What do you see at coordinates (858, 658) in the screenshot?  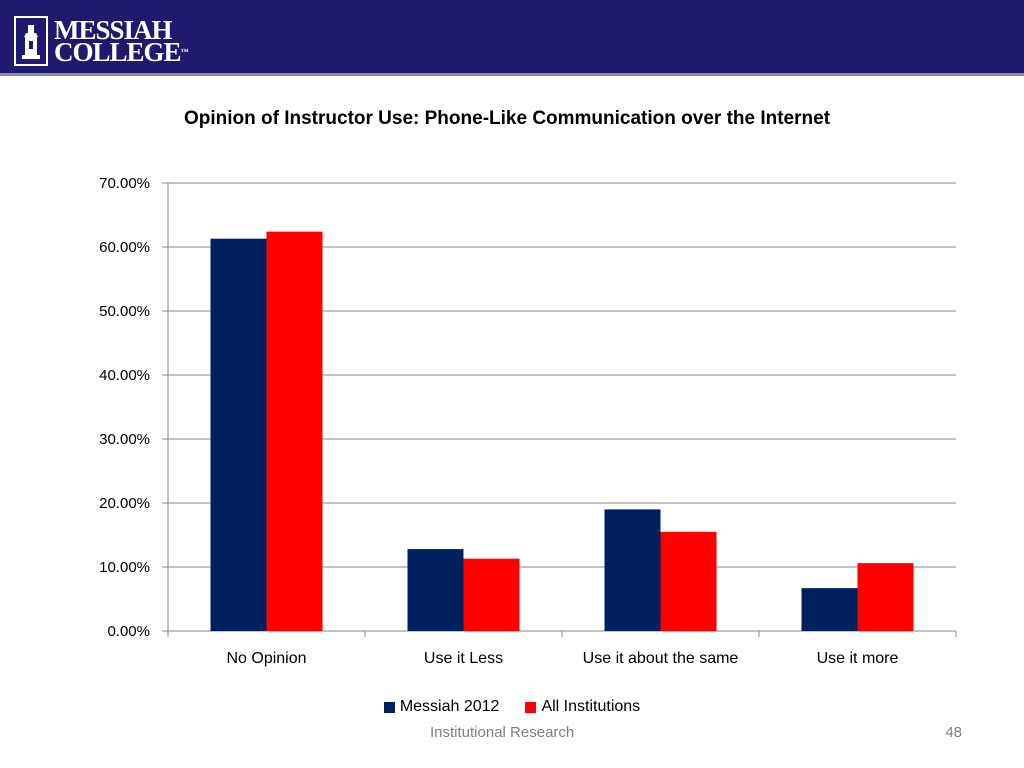 I see `x-category-label: Use it more` at bounding box center [858, 658].